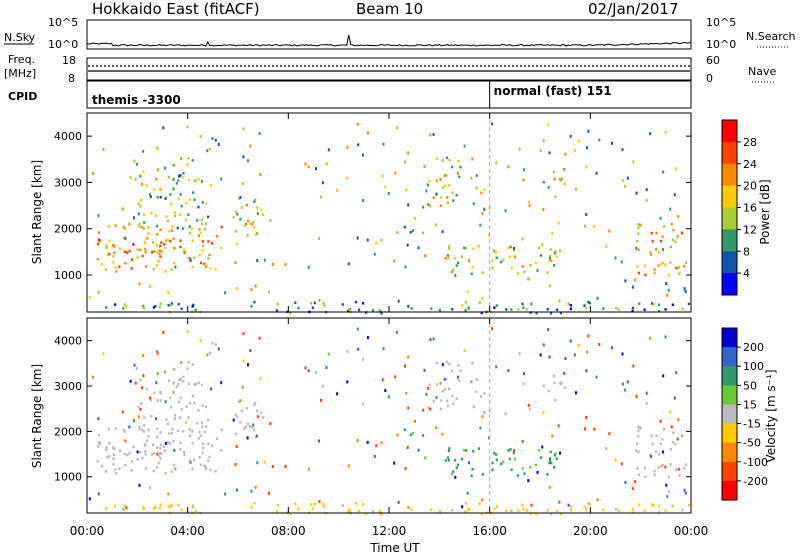  What do you see at coordinates (22, 96) in the screenshot?
I see `cpid-label: CPID` at bounding box center [22, 96].